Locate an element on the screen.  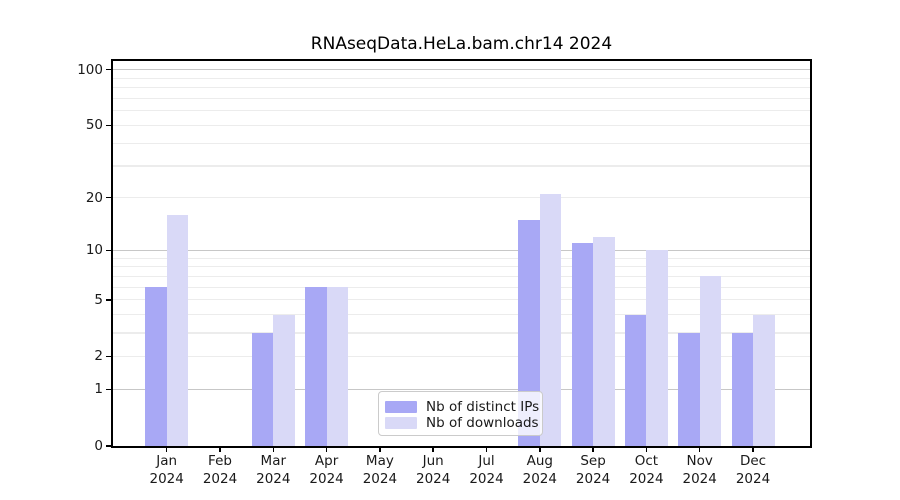
x-tick-month: Mar is located at coordinates (273, 461).